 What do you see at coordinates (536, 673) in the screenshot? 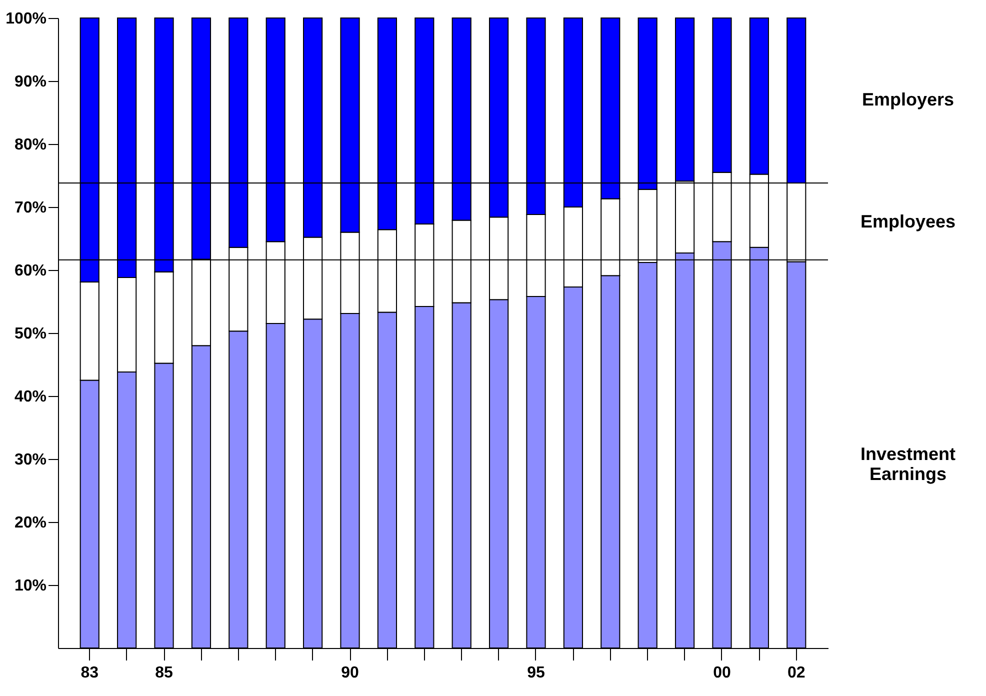
I see `x-tick-label: 95` at bounding box center [536, 673].